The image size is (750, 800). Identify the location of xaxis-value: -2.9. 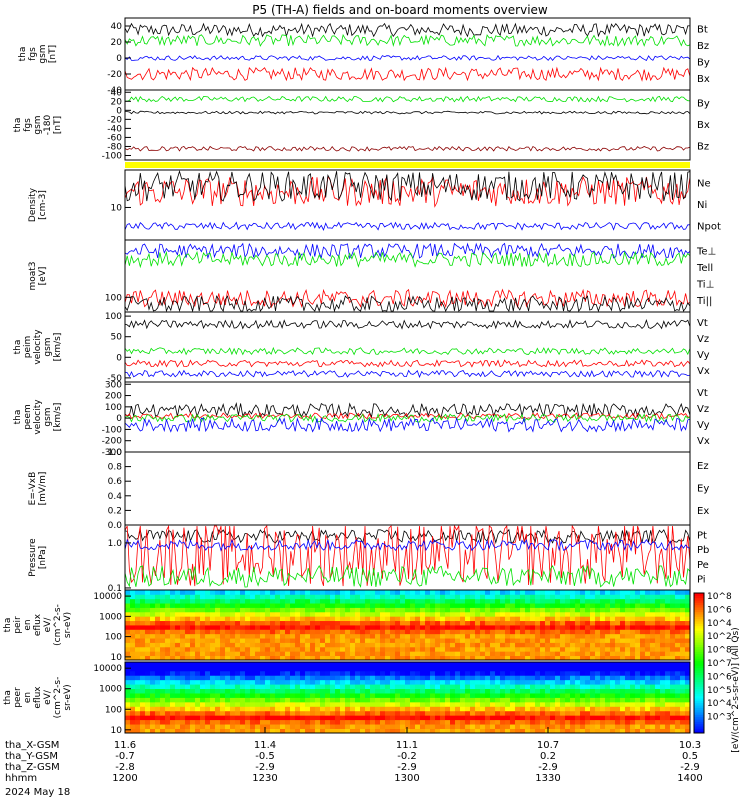
(265, 767).